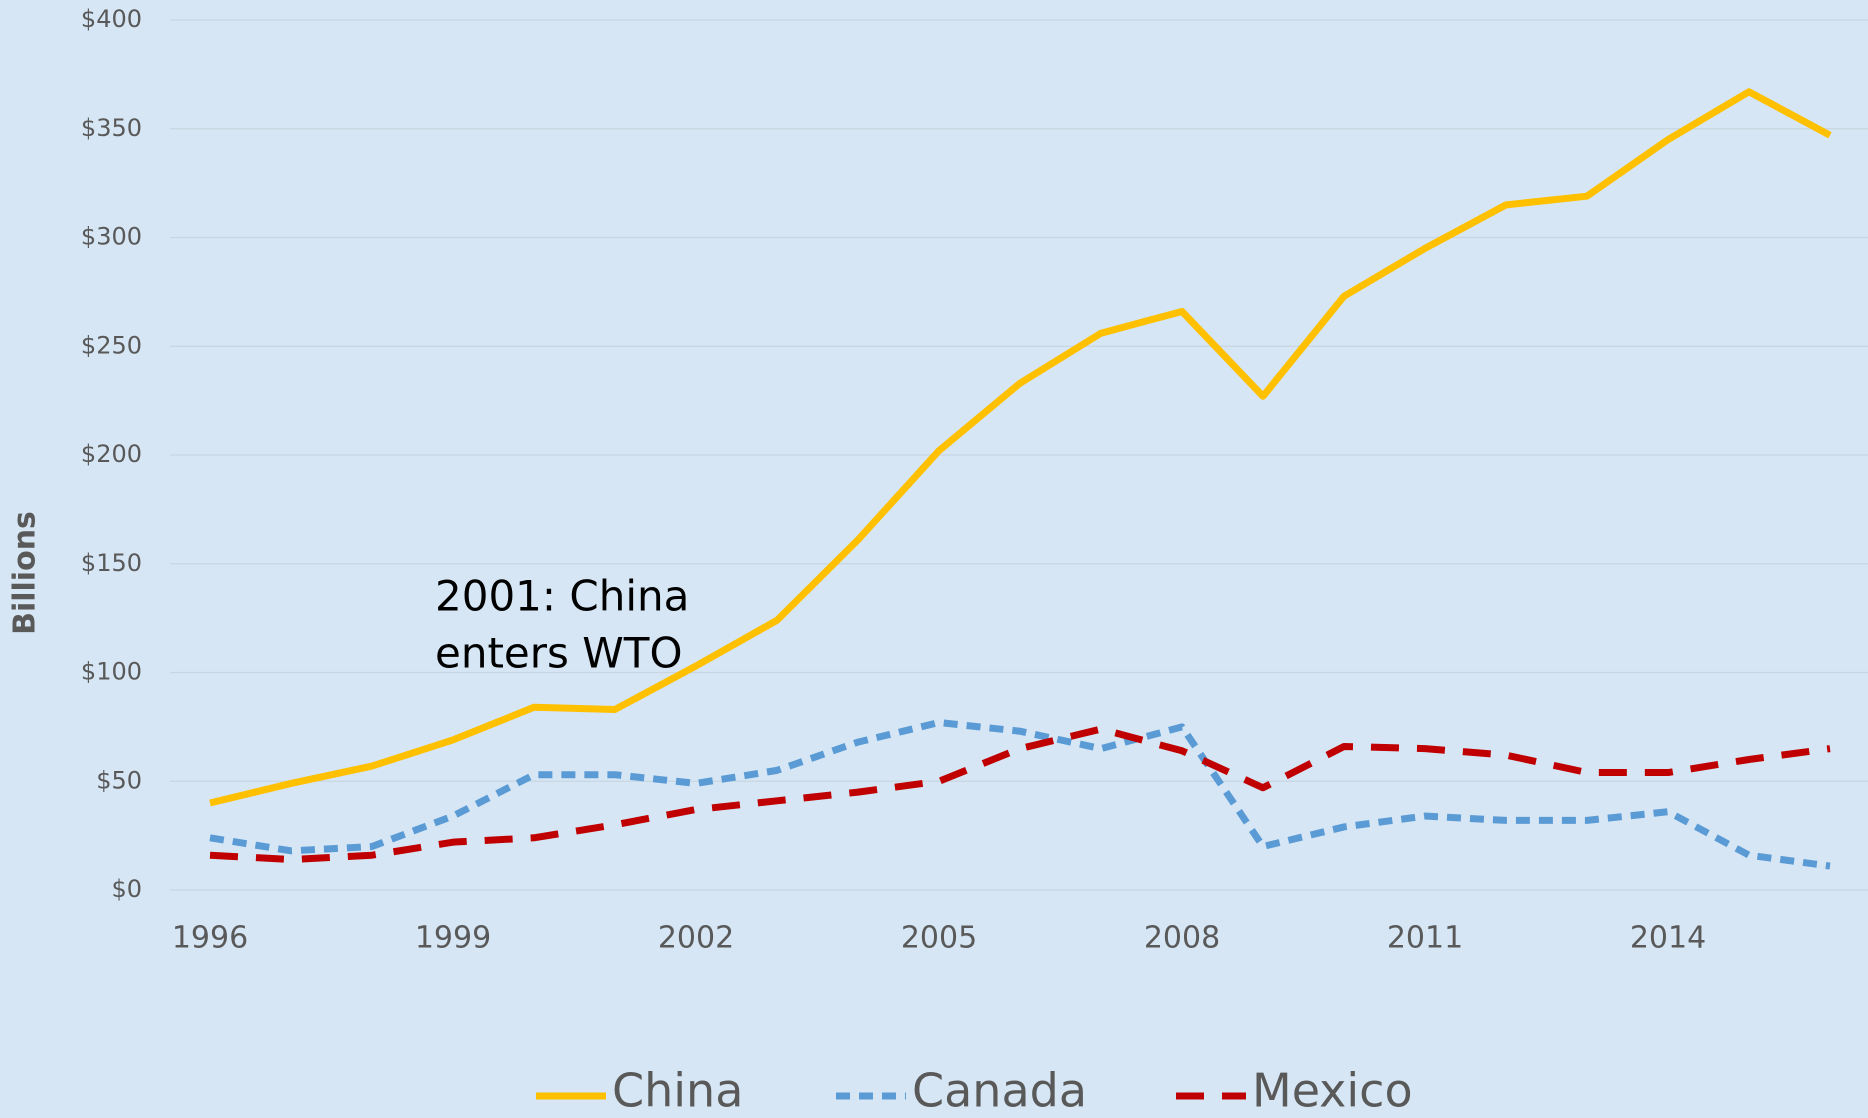 The image size is (1868, 1118). What do you see at coordinates (210, 938) in the screenshot?
I see `x-tick-label: 1996` at bounding box center [210, 938].